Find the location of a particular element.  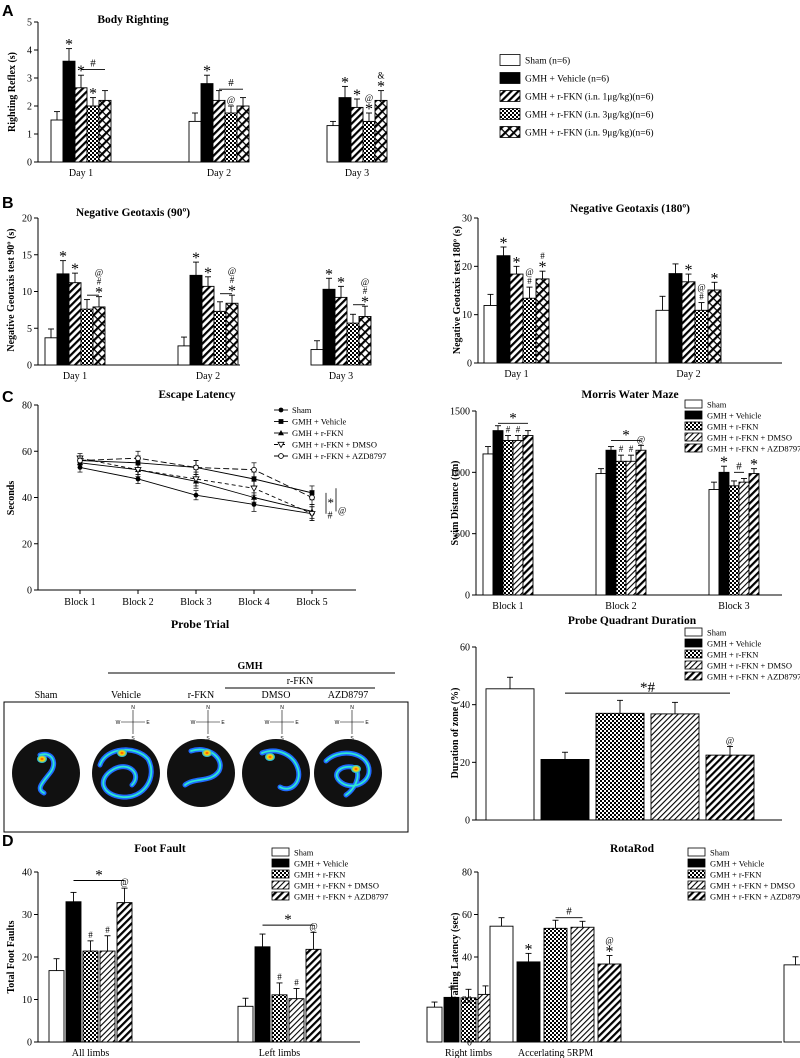

chart-title: Negative Geotaxis (90º) is located at coordinates (133, 213).